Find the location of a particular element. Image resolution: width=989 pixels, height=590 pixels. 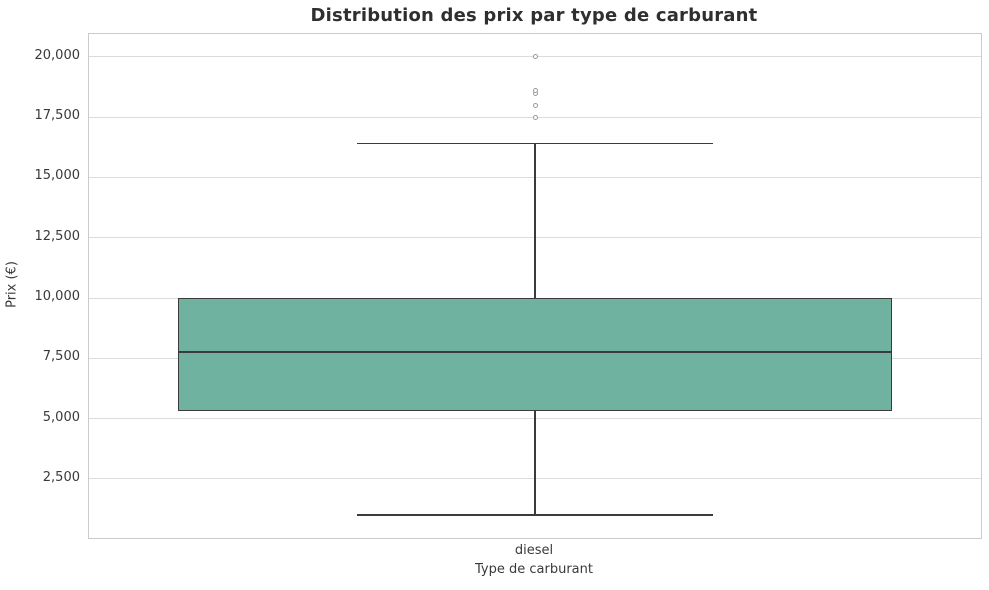

median-line is located at coordinates (535, 352).